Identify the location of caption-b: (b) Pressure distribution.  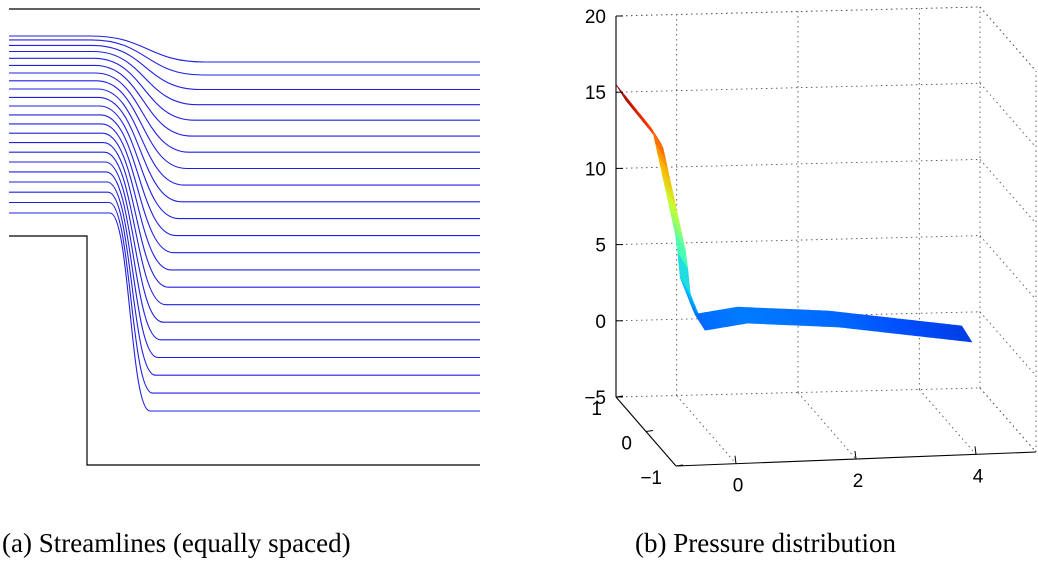
(765, 543).